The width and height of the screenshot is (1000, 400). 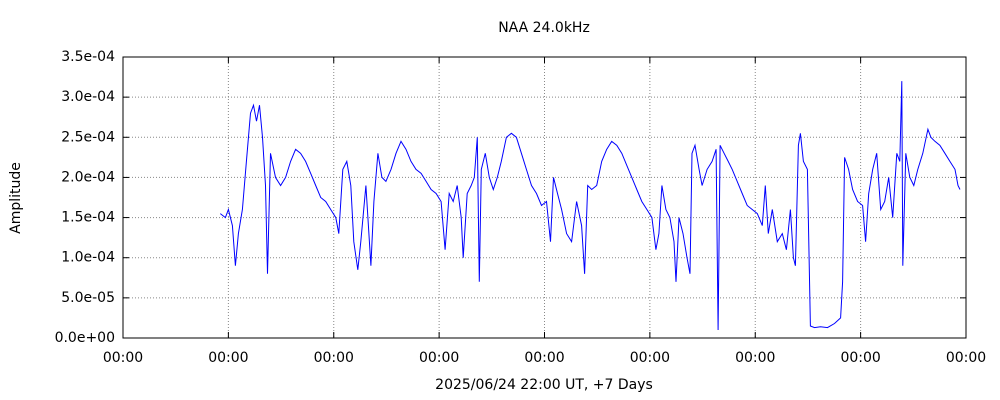 What do you see at coordinates (88, 298) in the screenshot?
I see `y-tick-label: 5.0e-05` at bounding box center [88, 298].